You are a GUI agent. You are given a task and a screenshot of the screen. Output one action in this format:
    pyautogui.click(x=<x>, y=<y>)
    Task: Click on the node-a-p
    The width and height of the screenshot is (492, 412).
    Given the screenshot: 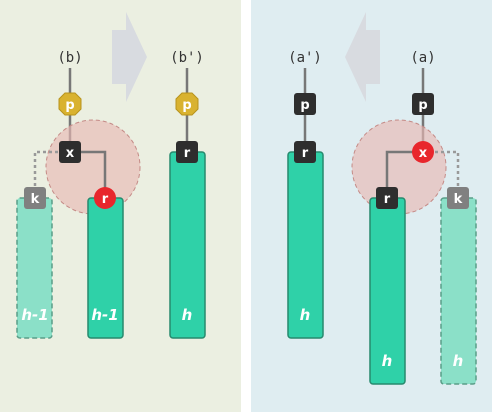 What is the action you would take?
    pyautogui.click(x=423, y=104)
    